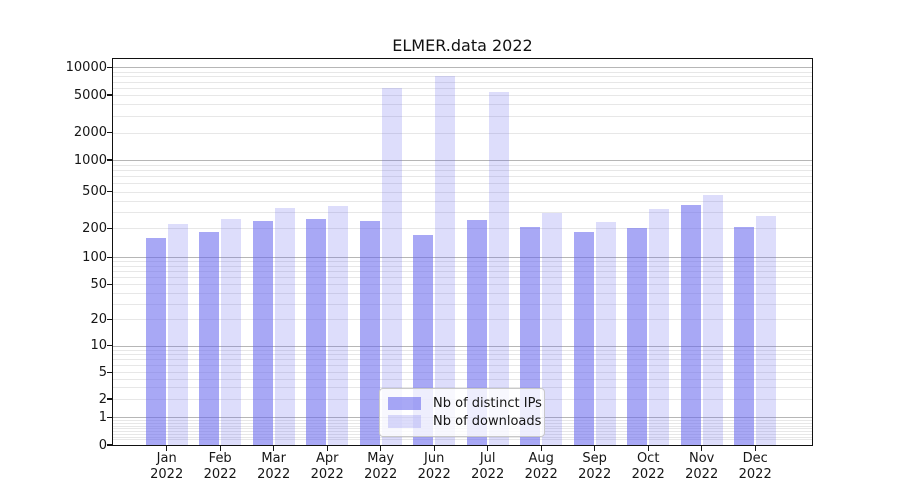  What do you see at coordinates (167, 466) in the screenshot?
I see `x-tick-label: Jan 2022` at bounding box center [167, 466].